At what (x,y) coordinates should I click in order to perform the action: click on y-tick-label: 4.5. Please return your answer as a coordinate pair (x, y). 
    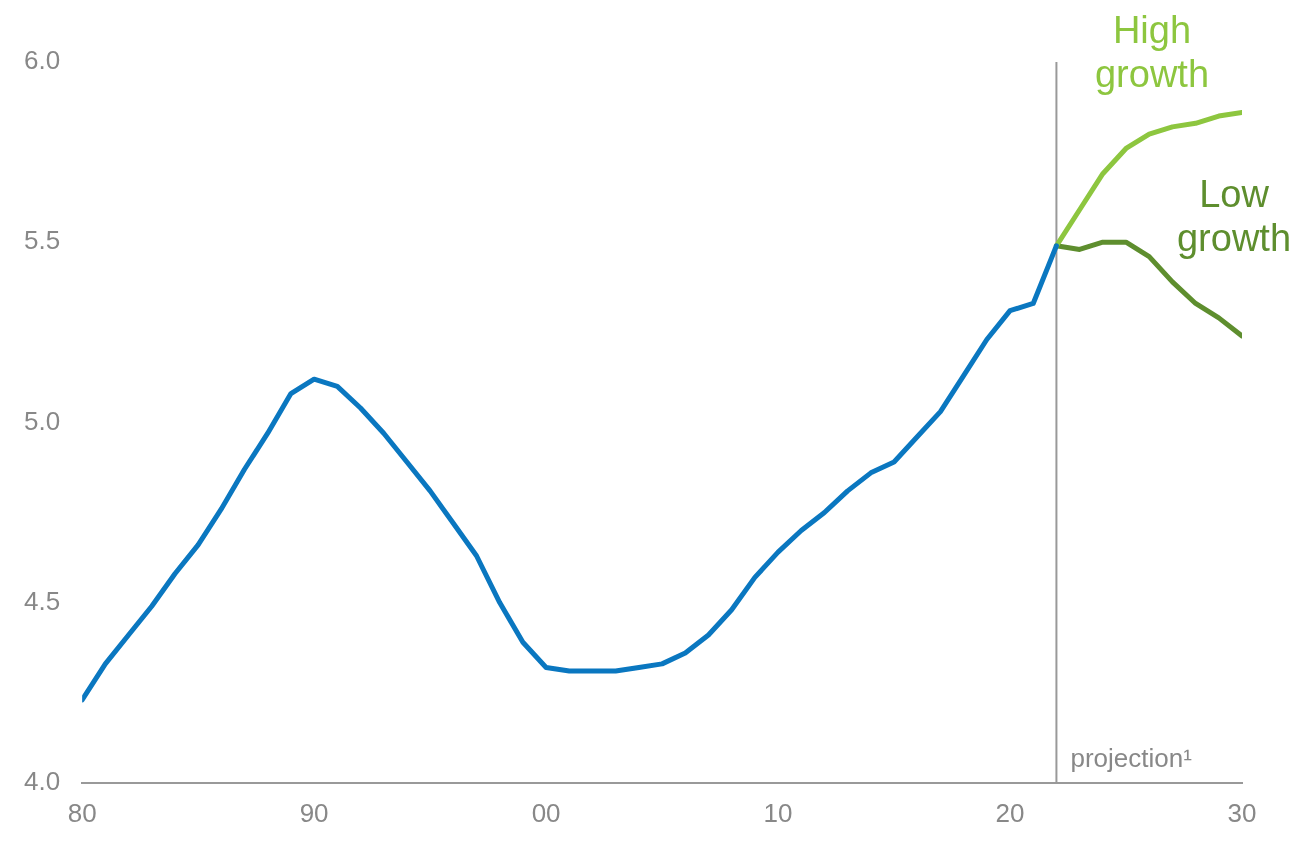
    Looking at the image, I should click on (42, 600).